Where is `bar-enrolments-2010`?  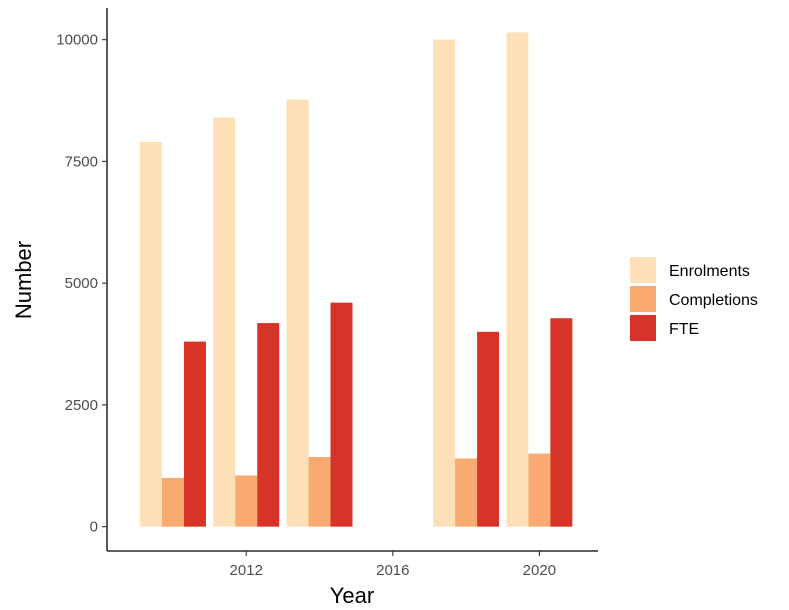 bar-enrolments-2010 is located at coordinates (151, 334).